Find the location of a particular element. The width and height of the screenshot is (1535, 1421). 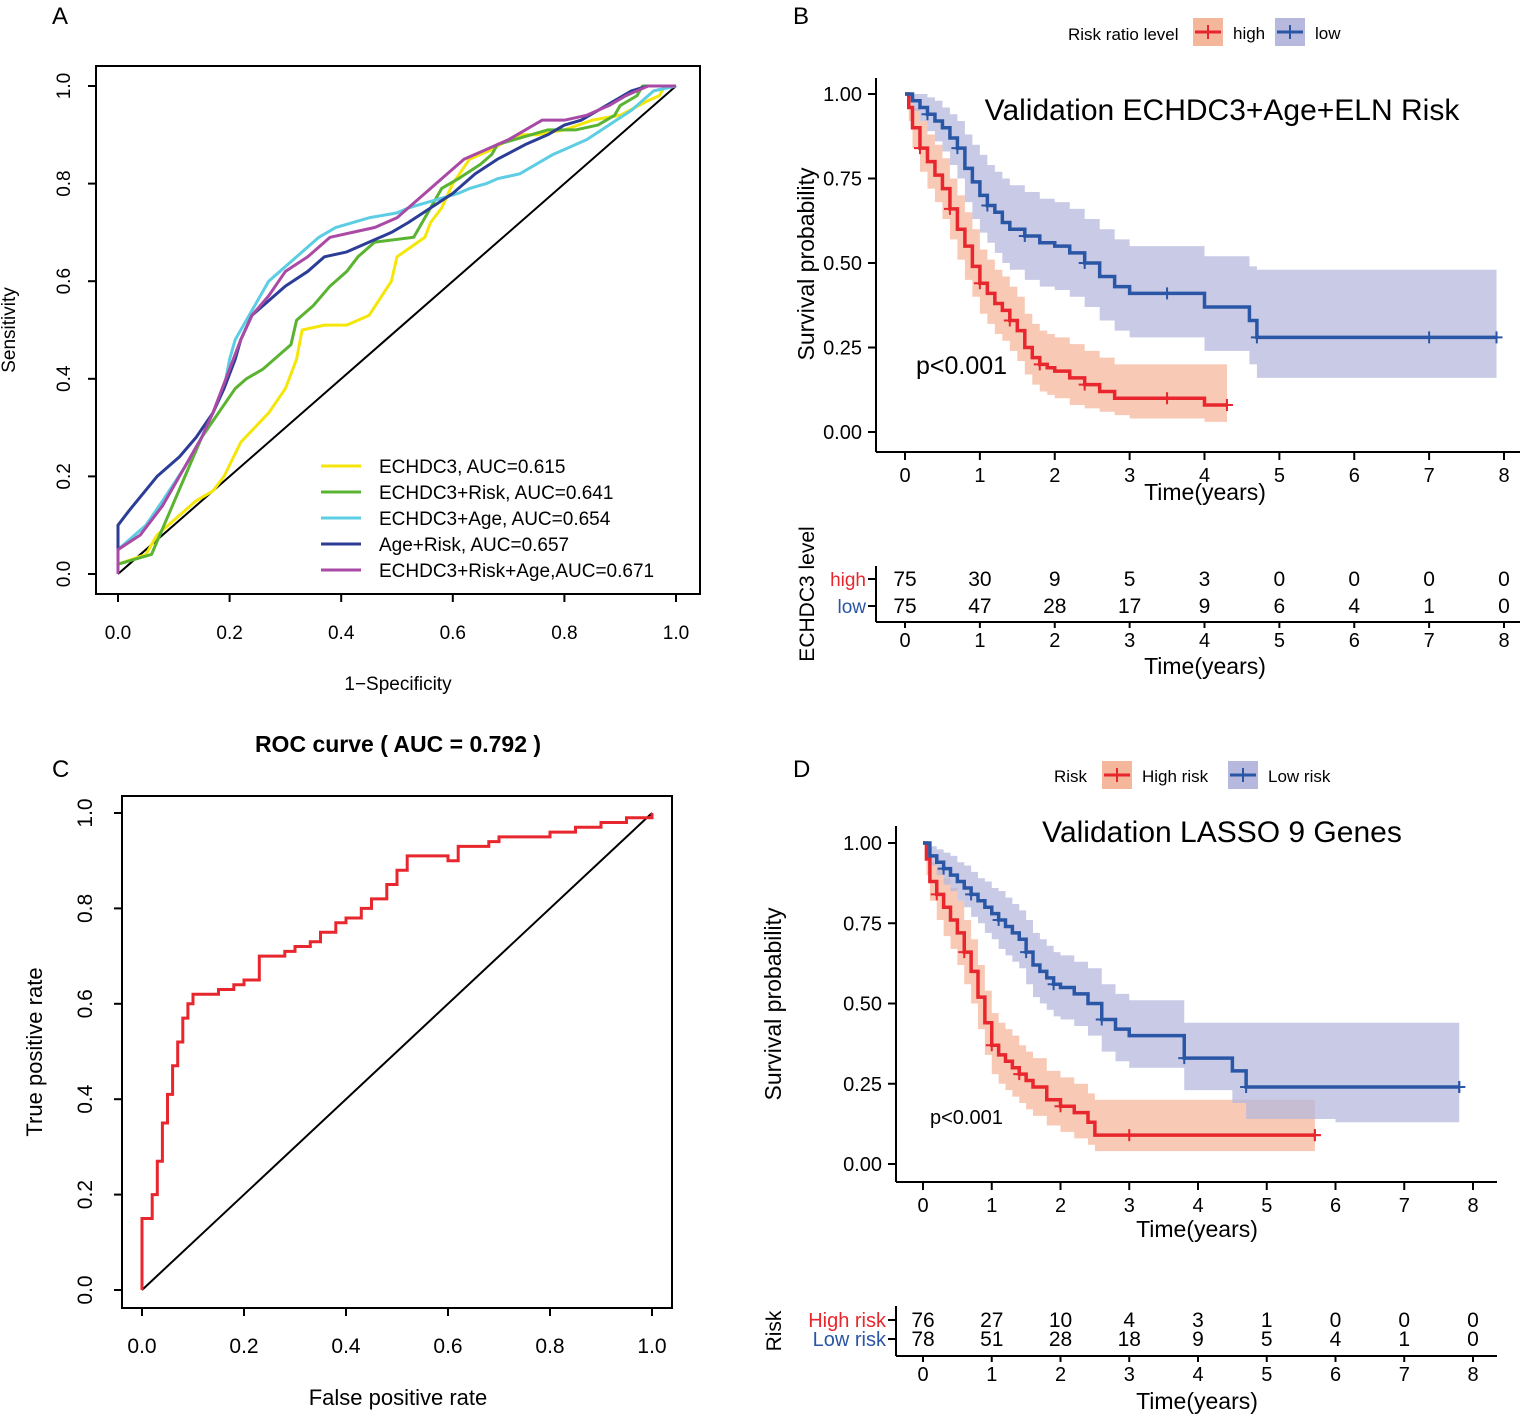

panel-ytick-label: 0.75 is located at coordinates (842, 180).